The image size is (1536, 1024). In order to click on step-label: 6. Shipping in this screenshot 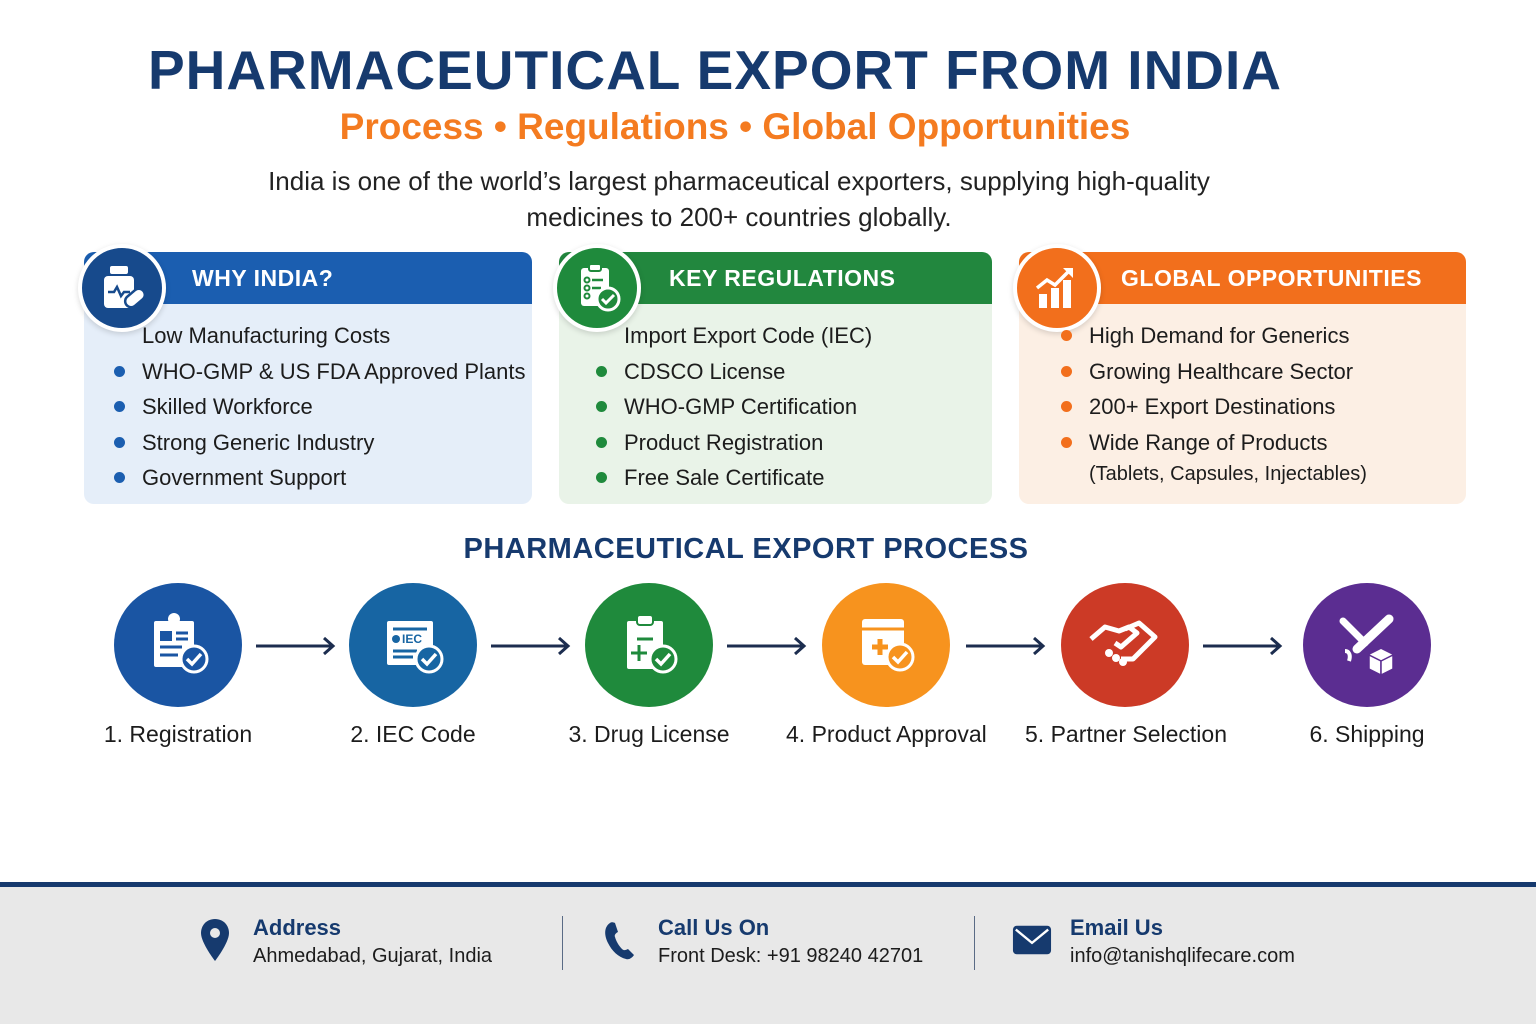, I will do `click(1367, 734)`.